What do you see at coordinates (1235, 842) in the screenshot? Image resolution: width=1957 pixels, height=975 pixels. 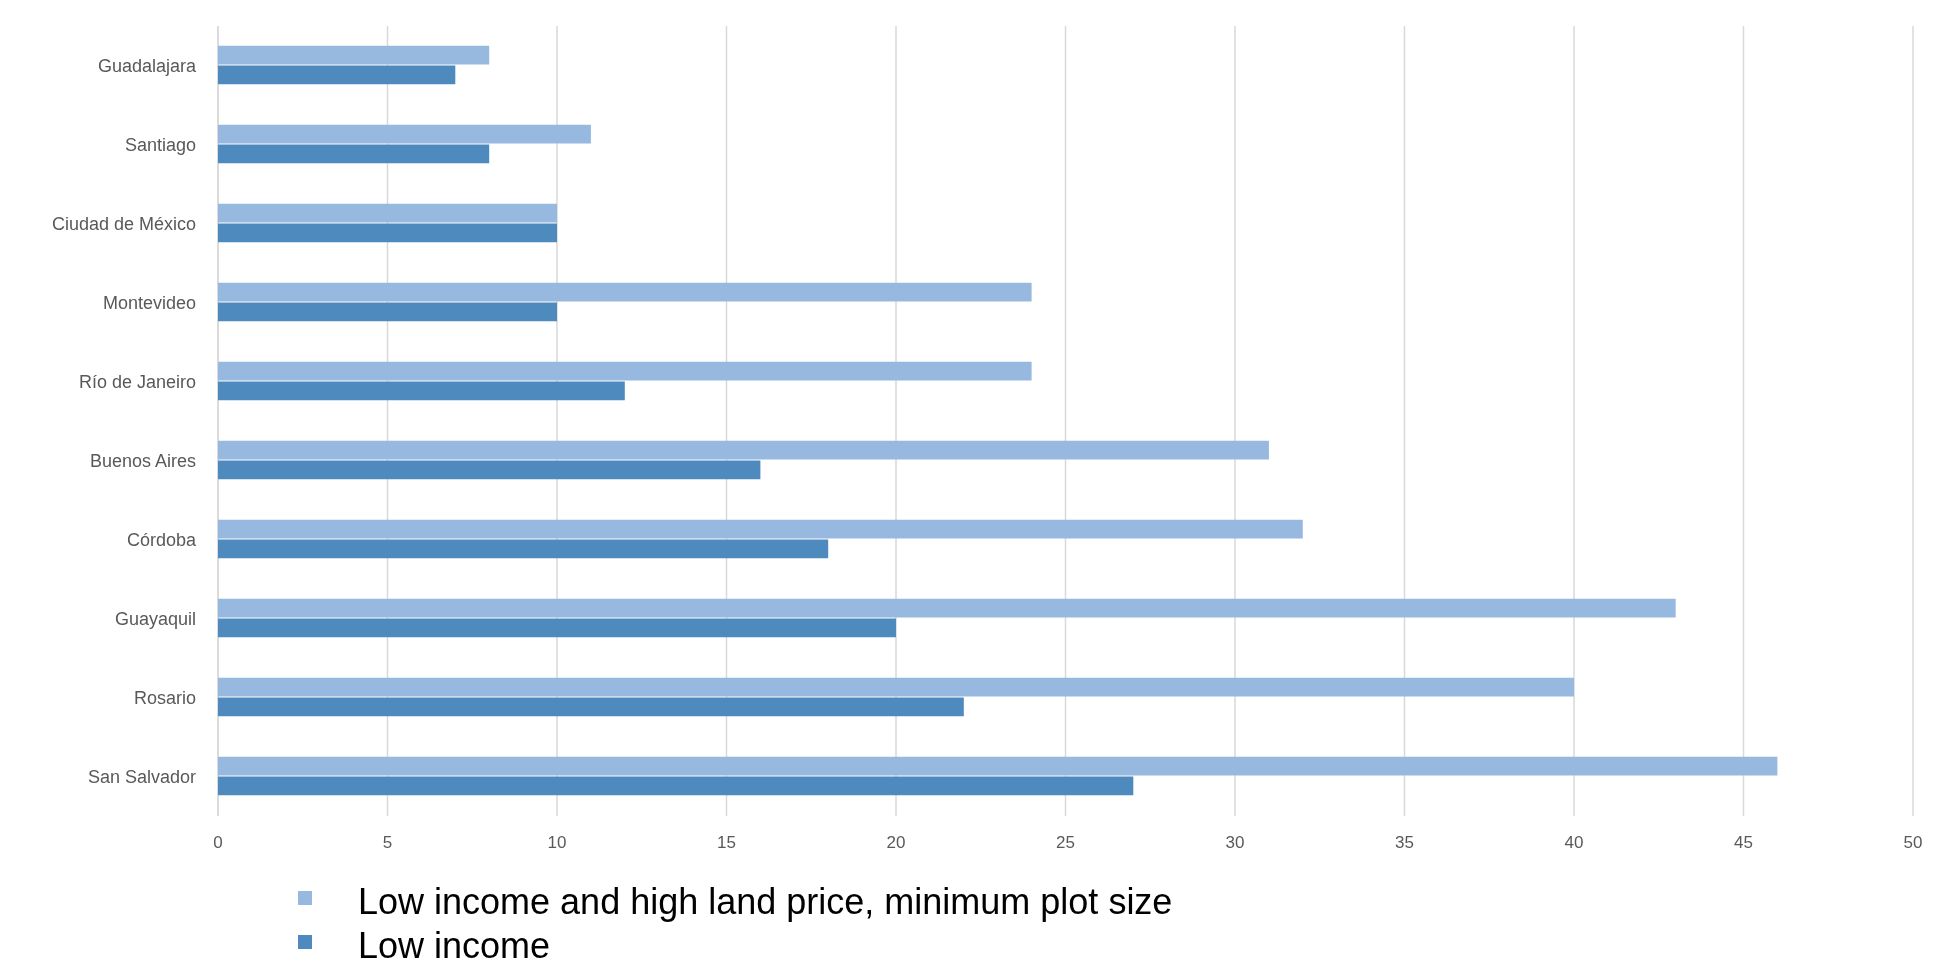 I see `x-tick-label: 30` at bounding box center [1235, 842].